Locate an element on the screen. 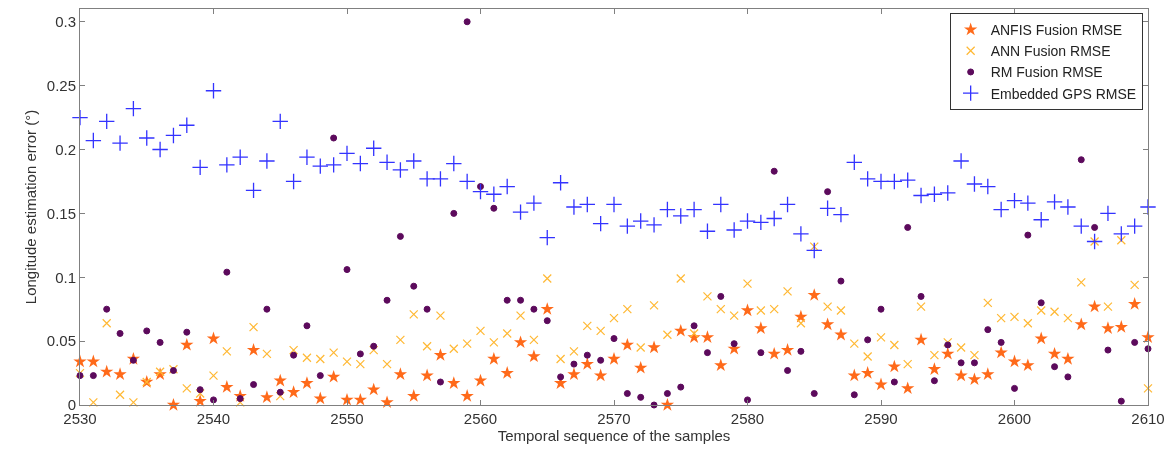 This screenshot has height=463, width=1173. x-tick-label: 2540 is located at coordinates (213, 418).